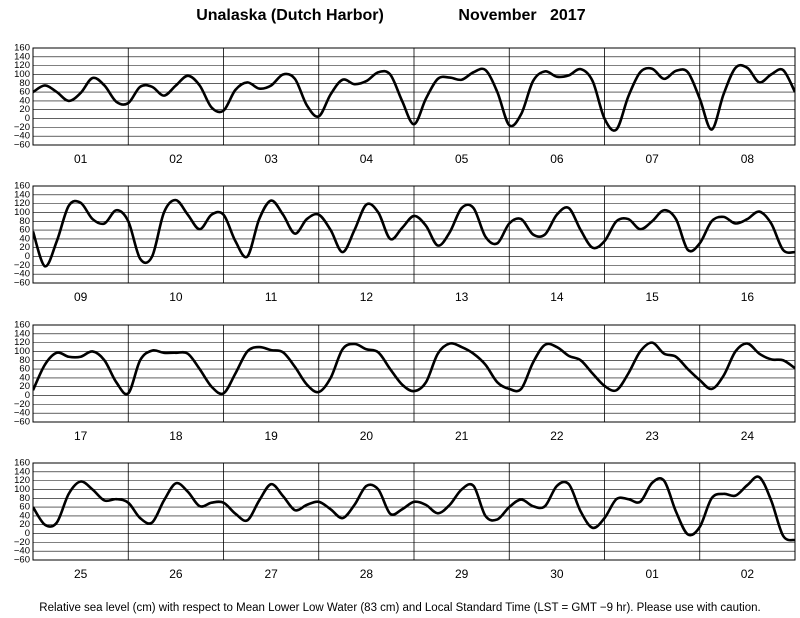 This screenshot has height=618, width=800. Describe the element at coordinates (176, 297) in the screenshot. I see `x-tick-label: 10` at that location.